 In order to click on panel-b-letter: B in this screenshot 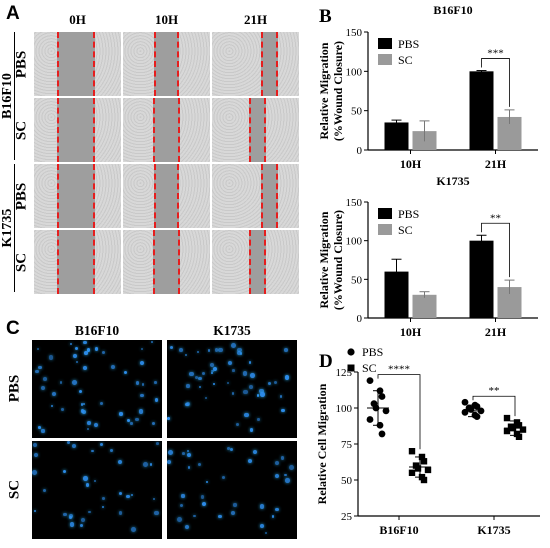, I will do `click(325, 16)`.